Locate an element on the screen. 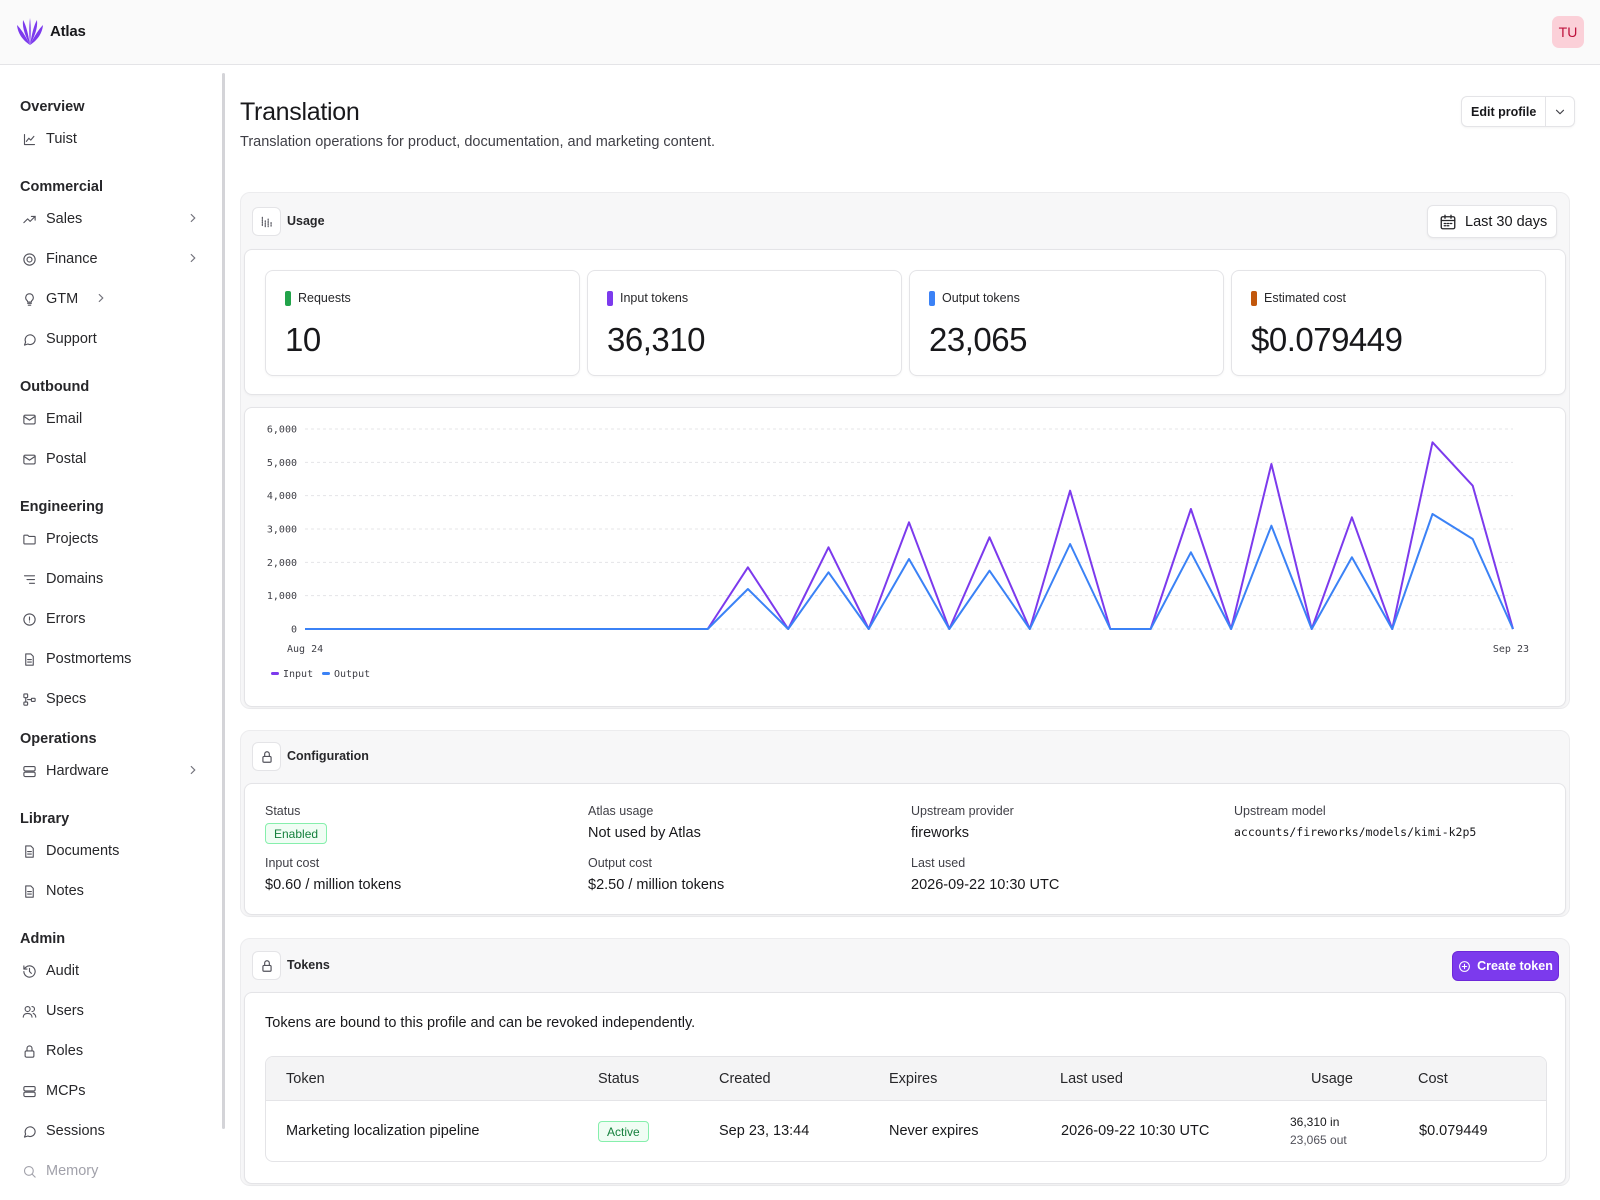 The width and height of the screenshot is (1600, 1200). last-used-value: 2026-09-22 10:30 UTC is located at coordinates (985, 885).